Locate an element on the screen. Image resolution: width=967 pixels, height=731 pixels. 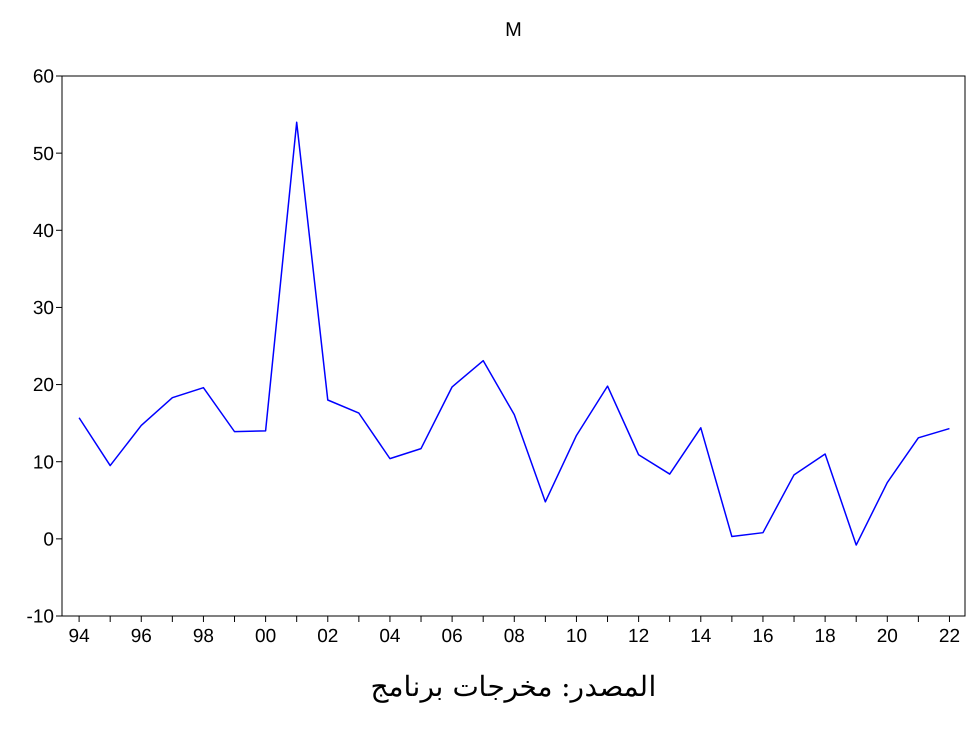
y-tick-label: 10 is located at coordinates (43, 463).